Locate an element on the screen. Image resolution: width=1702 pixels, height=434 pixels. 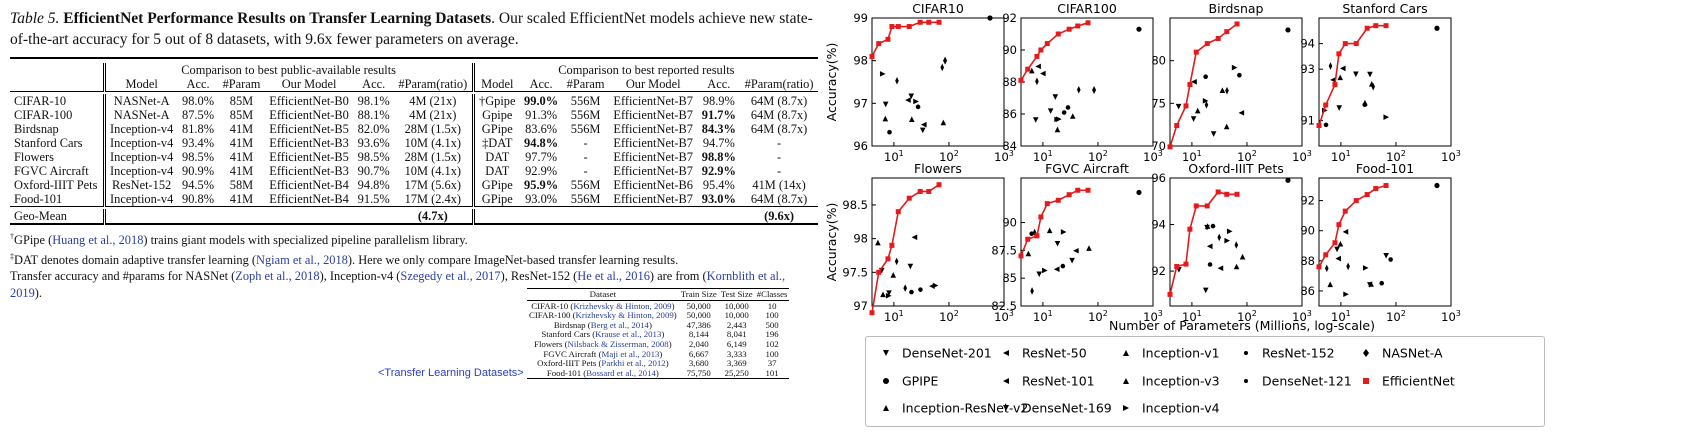
dataset-name: Food-101 is located at coordinates (38, 199).